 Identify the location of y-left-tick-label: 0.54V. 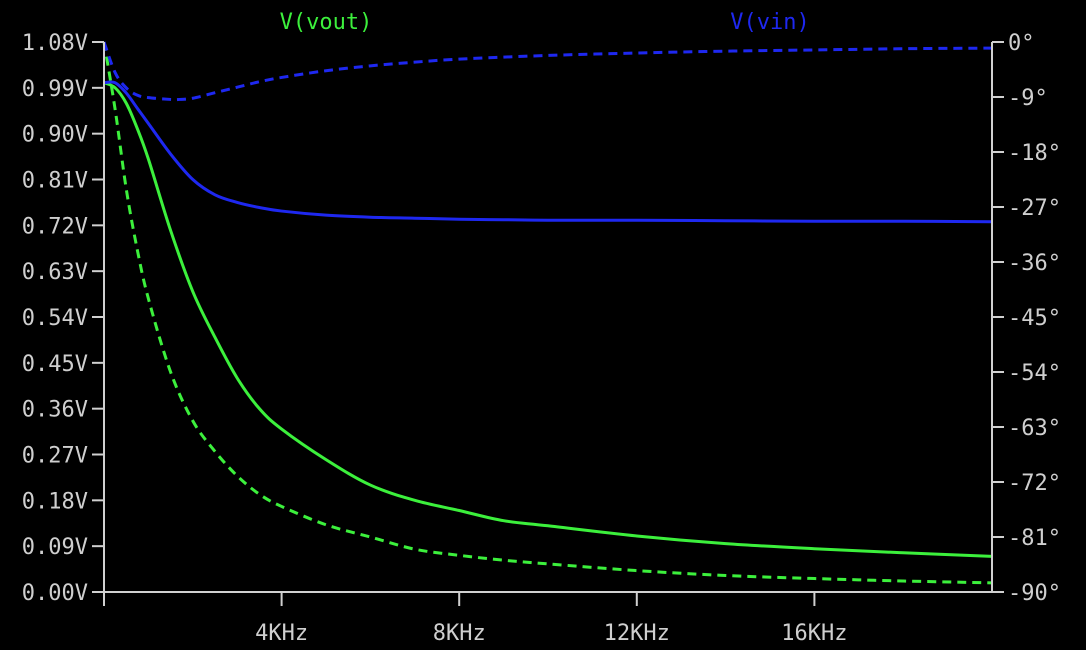
(55, 318).